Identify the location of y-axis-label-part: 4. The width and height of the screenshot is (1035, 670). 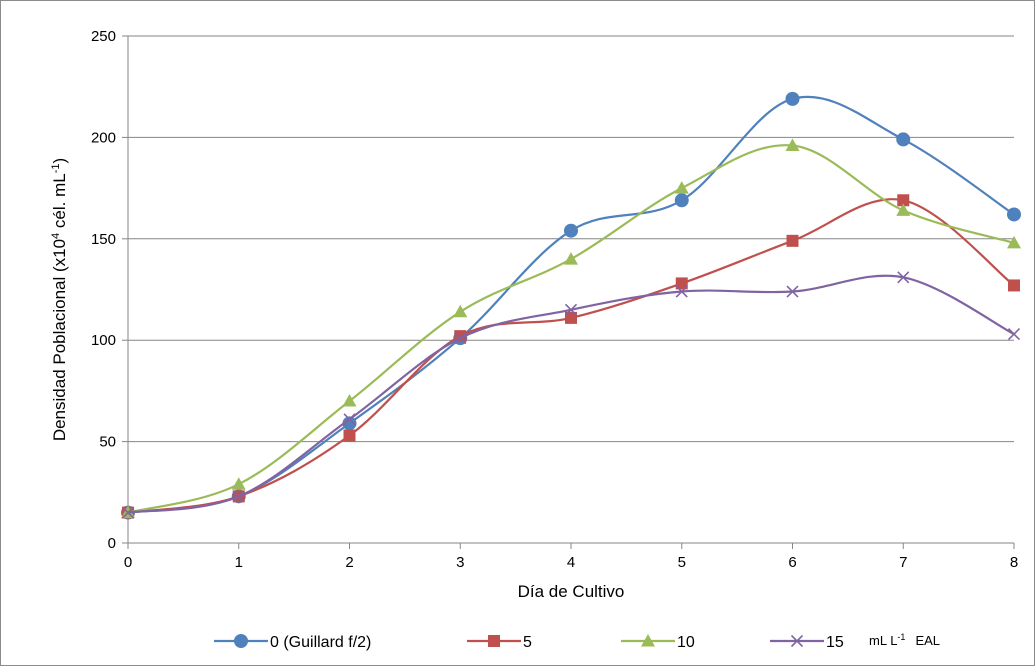
(56, 236).